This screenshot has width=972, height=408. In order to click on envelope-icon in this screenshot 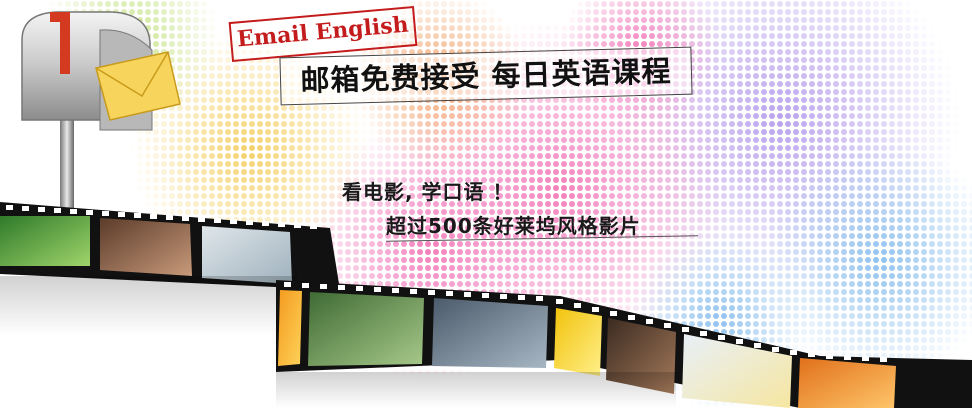, I will do `click(138, 86)`.